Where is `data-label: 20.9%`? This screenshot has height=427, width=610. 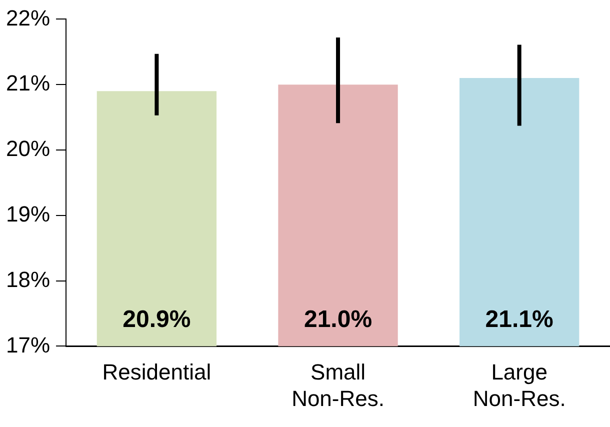
data-label: 20.9% is located at coordinates (156, 319).